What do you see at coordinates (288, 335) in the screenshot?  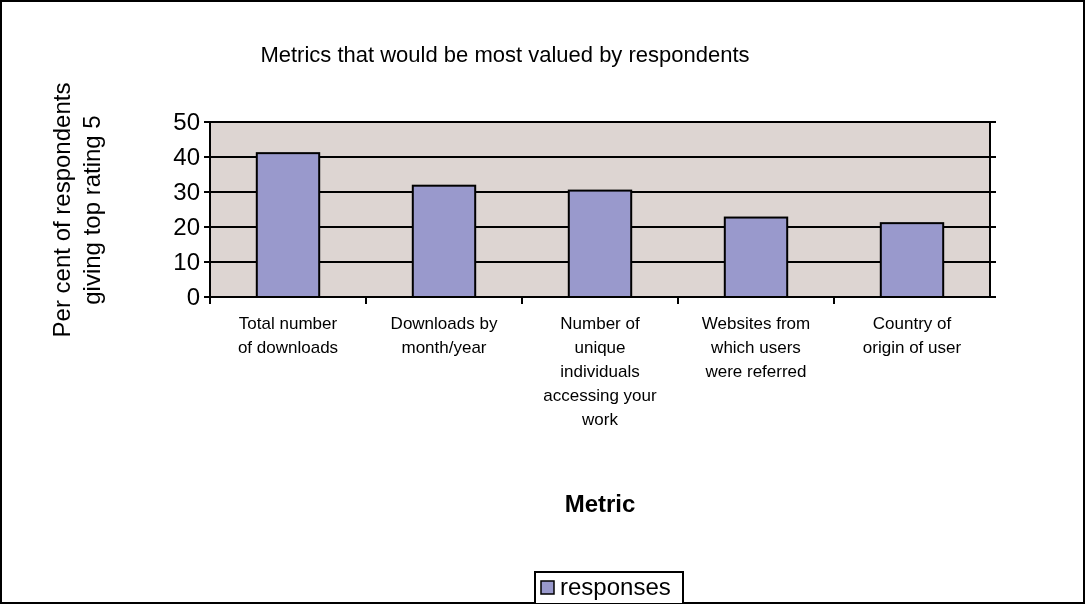 I see `x-tick-label: Total number of downloads` at bounding box center [288, 335].